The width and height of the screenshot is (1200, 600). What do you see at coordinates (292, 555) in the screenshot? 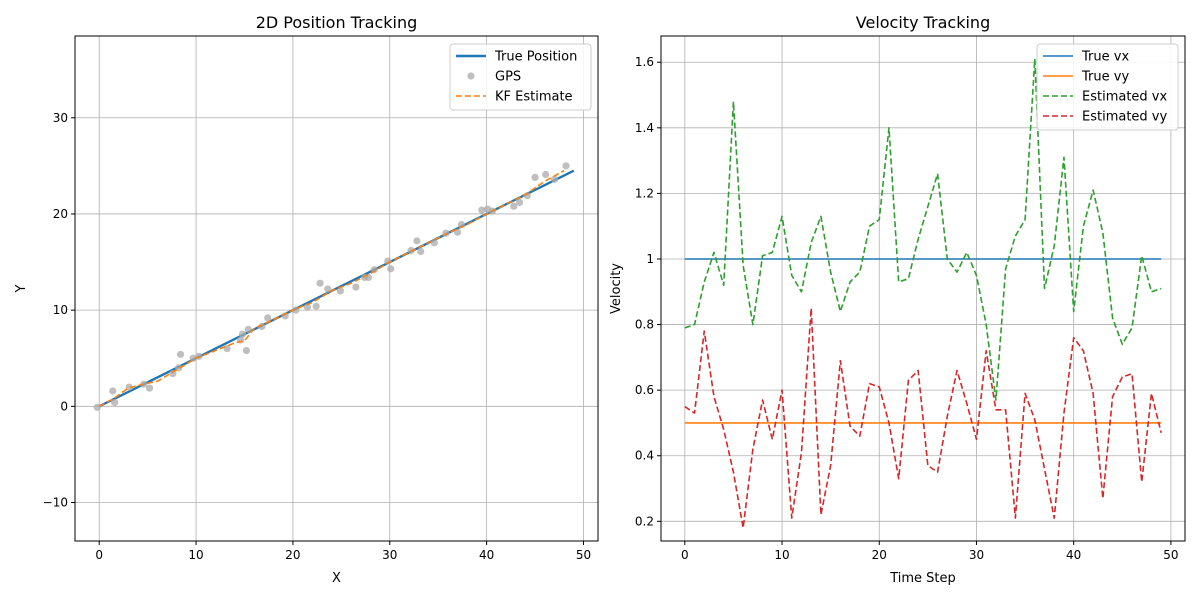
I see `position-x-tick-label: 20` at bounding box center [292, 555].